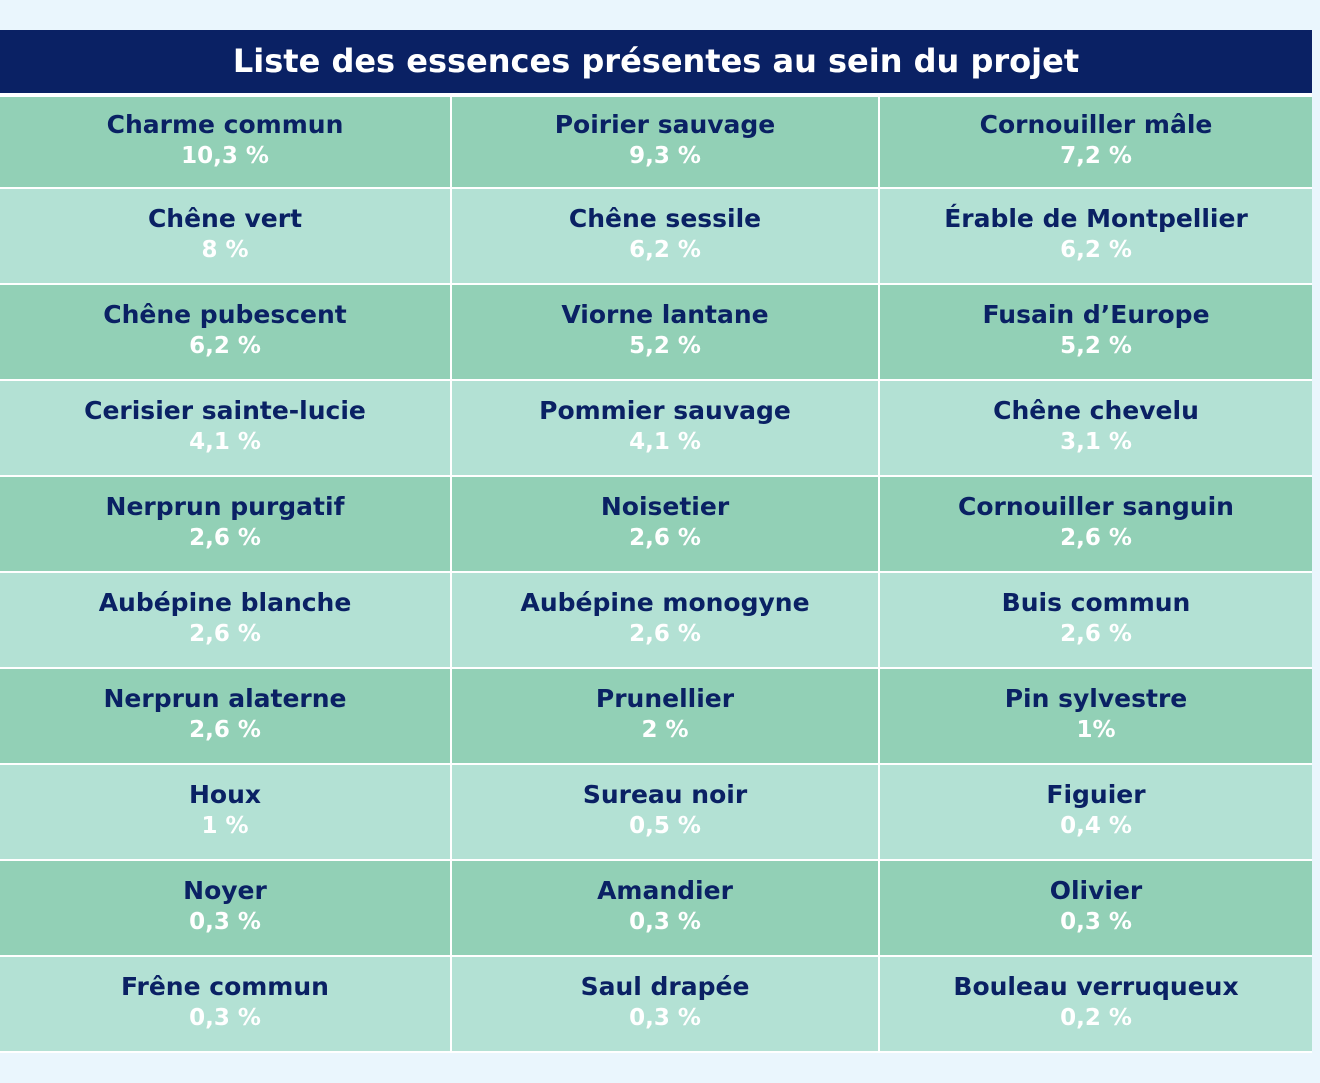 The height and width of the screenshot is (1083, 1320). I want to click on species-name: Sureau noir, so click(665, 794).